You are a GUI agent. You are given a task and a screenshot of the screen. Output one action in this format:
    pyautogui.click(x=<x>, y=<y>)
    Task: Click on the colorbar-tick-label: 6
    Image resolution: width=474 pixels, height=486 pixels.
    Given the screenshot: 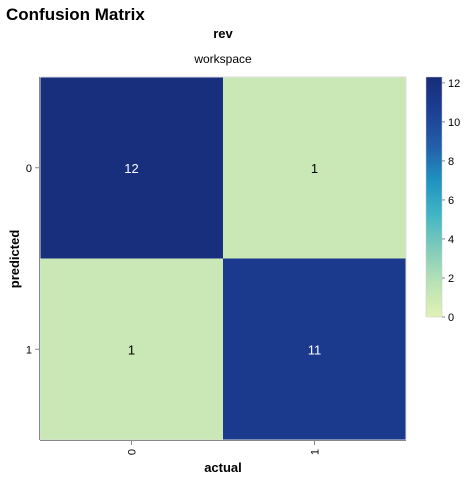 What is the action you would take?
    pyautogui.click(x=451, y=201)
    